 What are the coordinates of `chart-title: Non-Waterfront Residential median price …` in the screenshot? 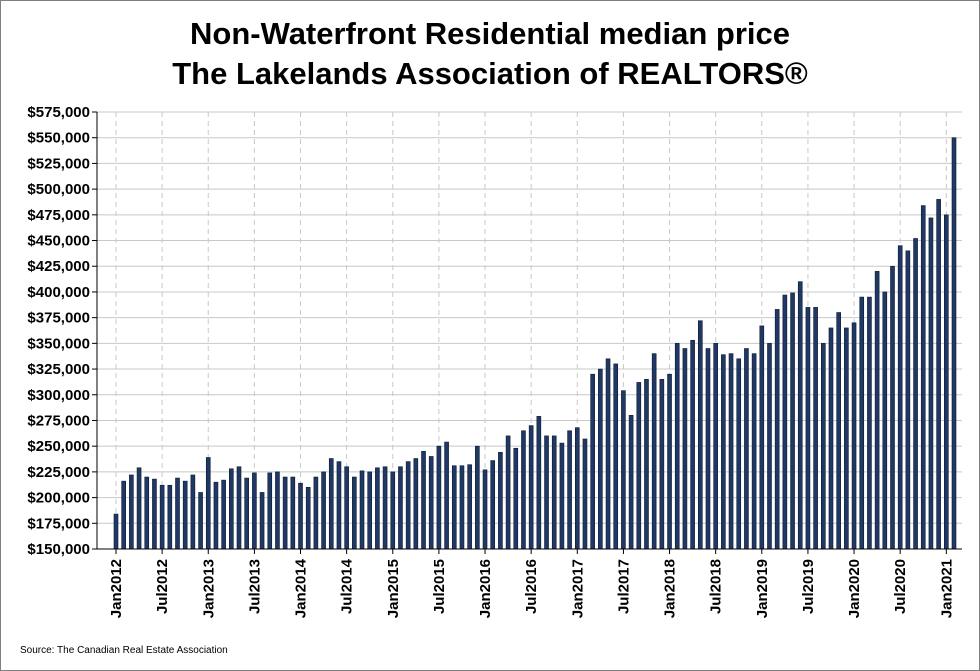 It's located at (490, 54).